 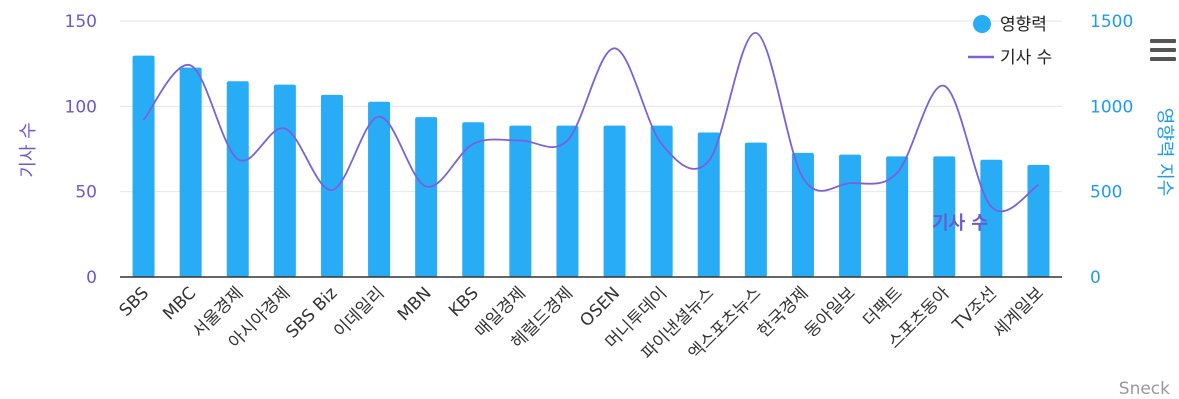 I want to click on category-label: 한국경제, so click(x=783, y=312).